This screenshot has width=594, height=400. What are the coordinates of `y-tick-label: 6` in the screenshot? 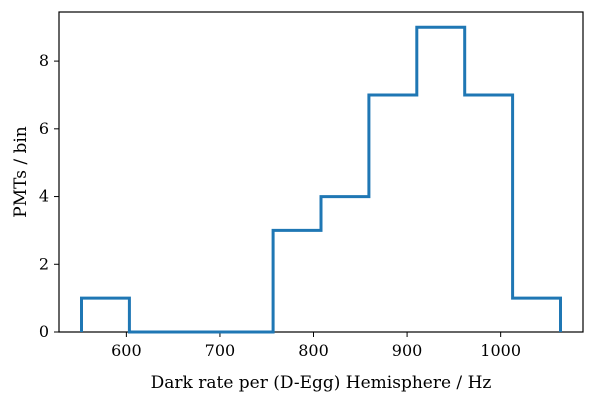 It's located at (44, 128).